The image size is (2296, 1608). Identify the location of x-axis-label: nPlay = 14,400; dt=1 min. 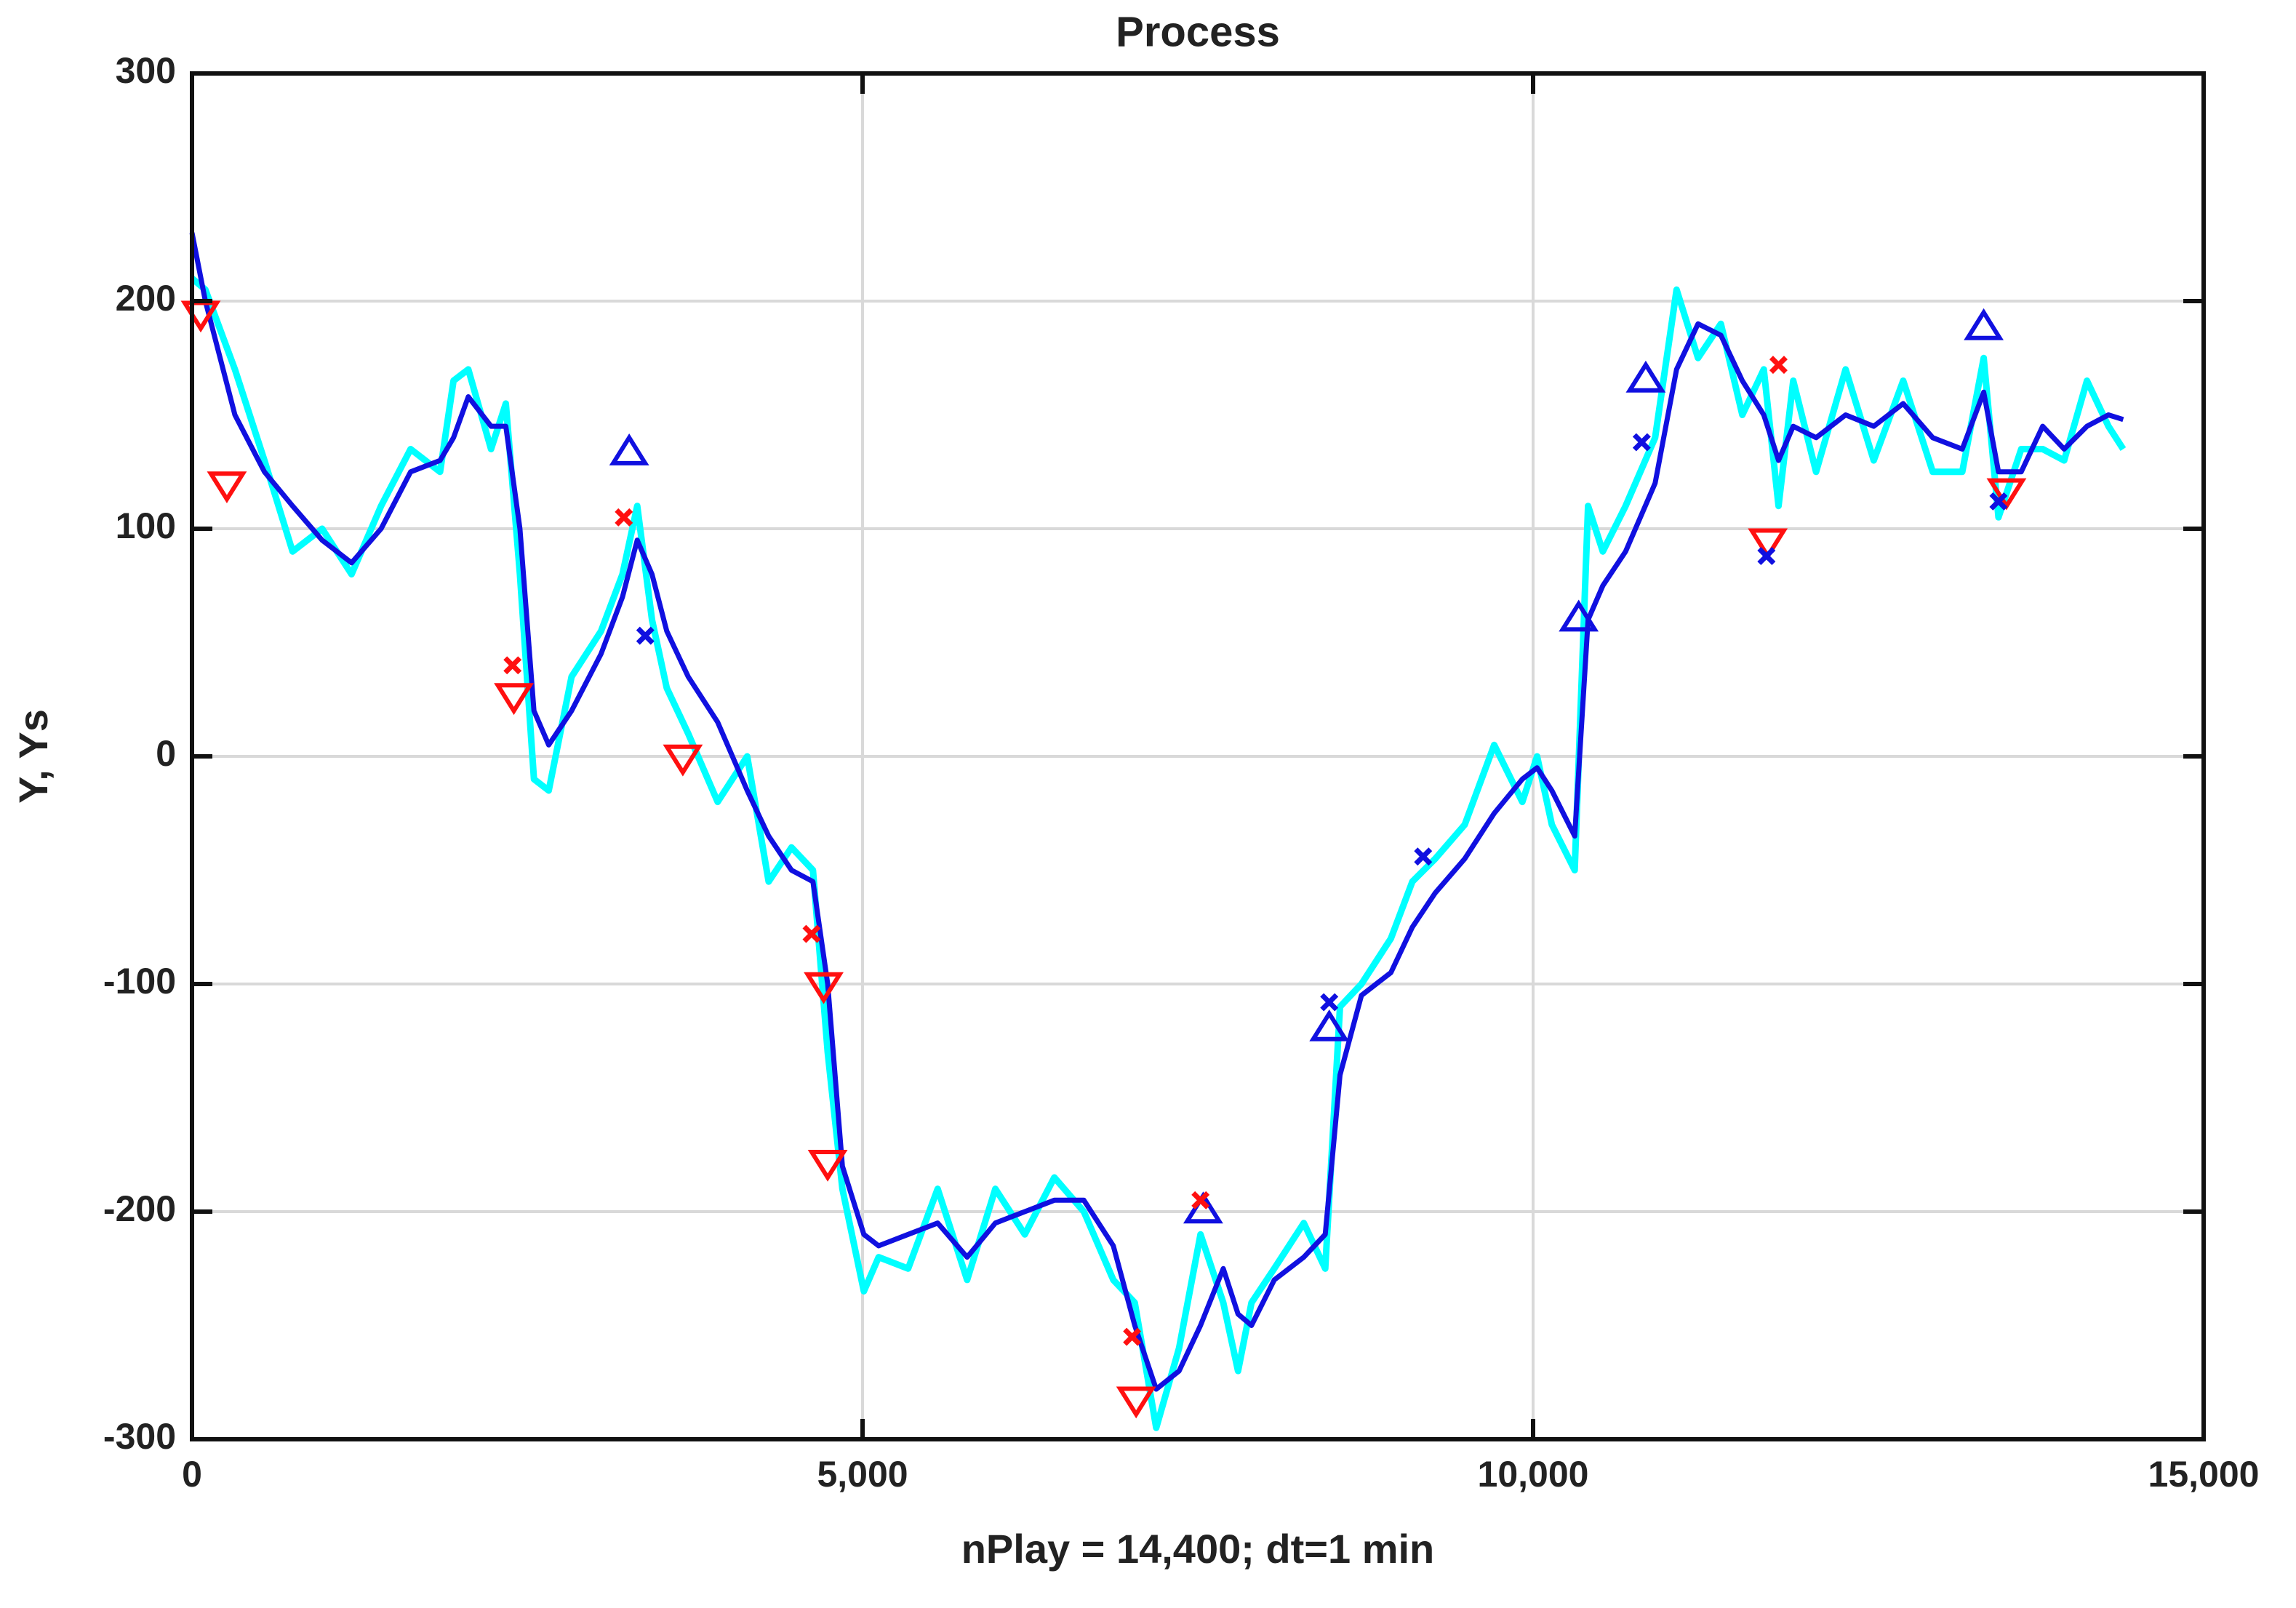
(1198, 1549).